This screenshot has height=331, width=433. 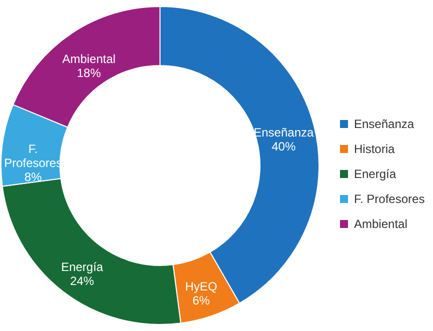 I want to click on legend-label: F. Profesores, so click(x=389, y=199).